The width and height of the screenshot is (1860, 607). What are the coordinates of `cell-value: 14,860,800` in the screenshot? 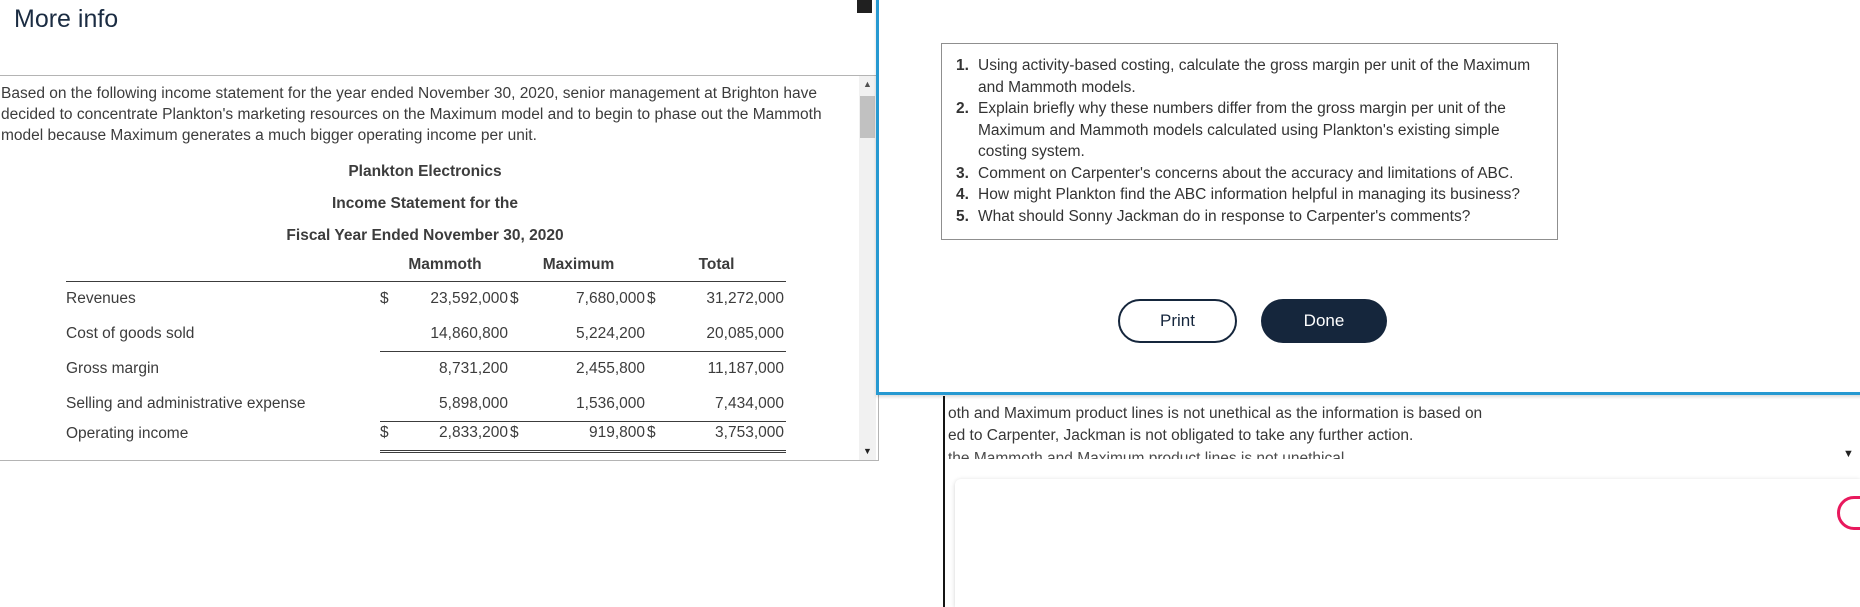 It's located at (455, 334).